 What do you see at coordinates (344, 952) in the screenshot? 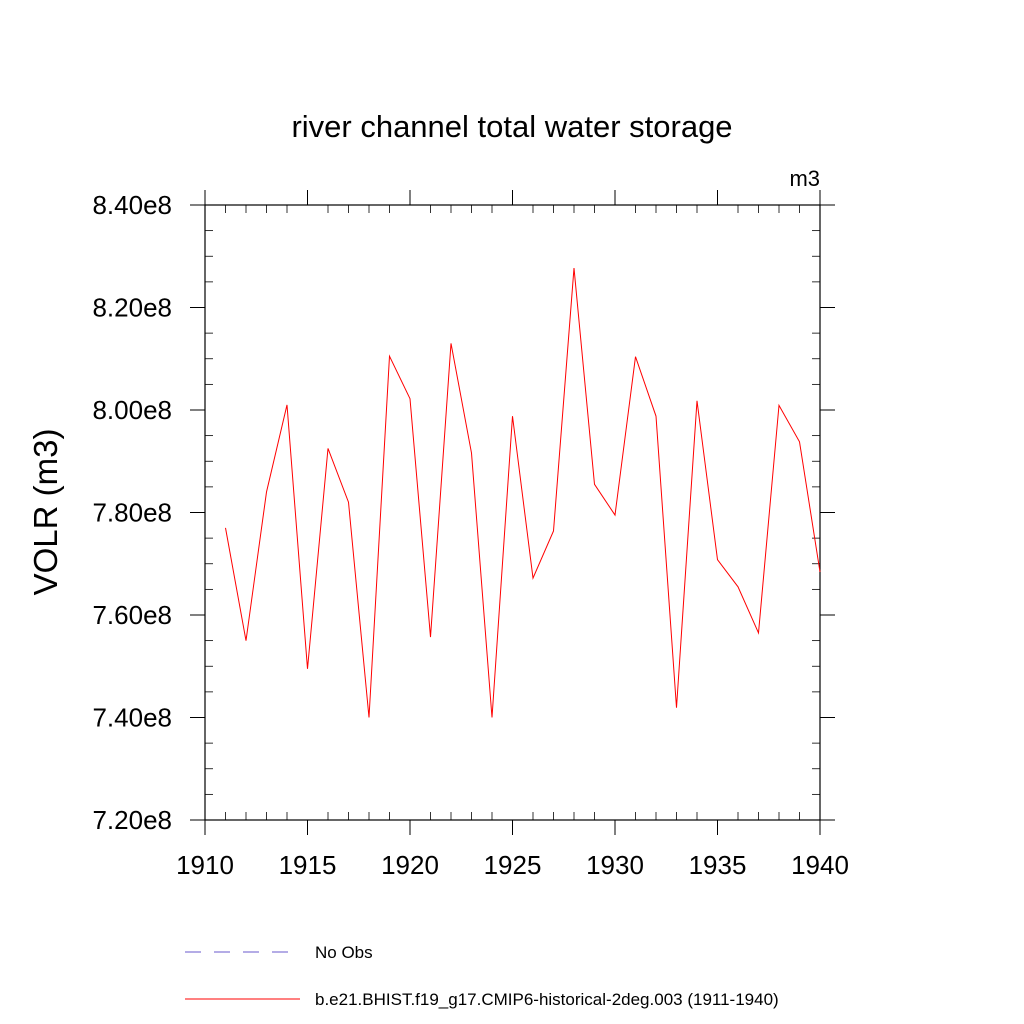
I see `legend-label: No Obs` at bounding box center [344, 952].